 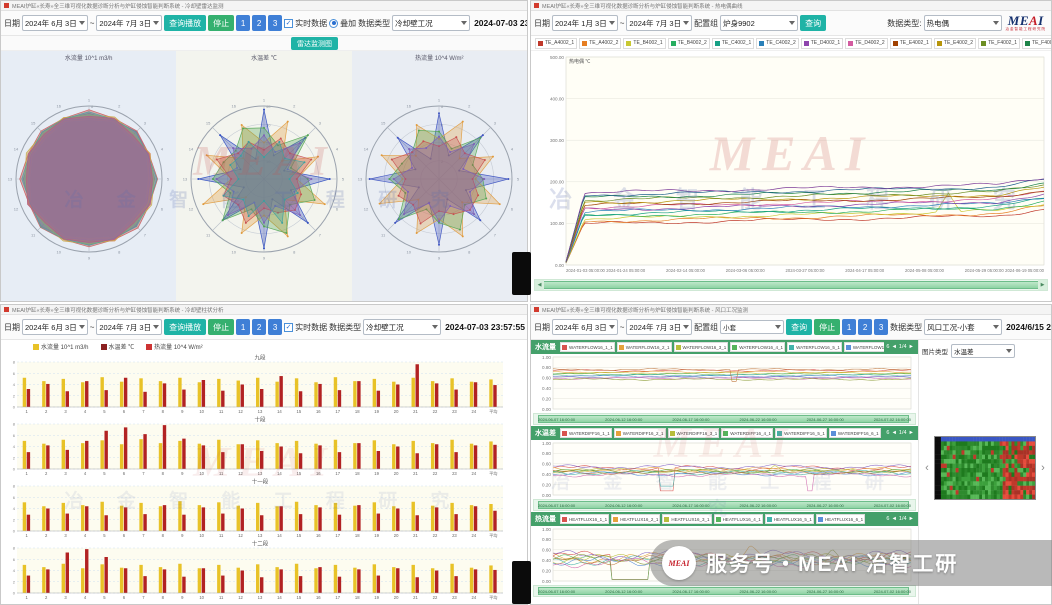 I want to click on legend-item: WATERDIFF16_3_1, so click(x=693, y=433).